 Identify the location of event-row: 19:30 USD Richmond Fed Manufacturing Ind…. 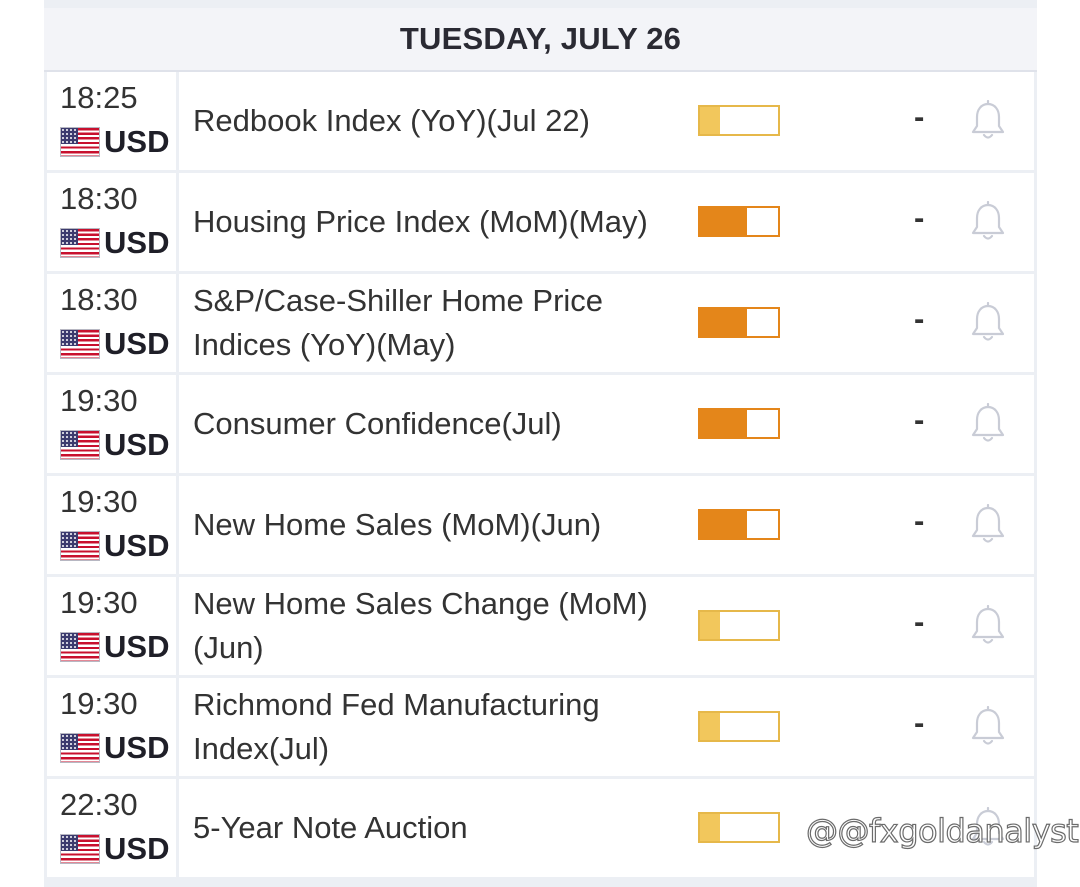
(540, 727).